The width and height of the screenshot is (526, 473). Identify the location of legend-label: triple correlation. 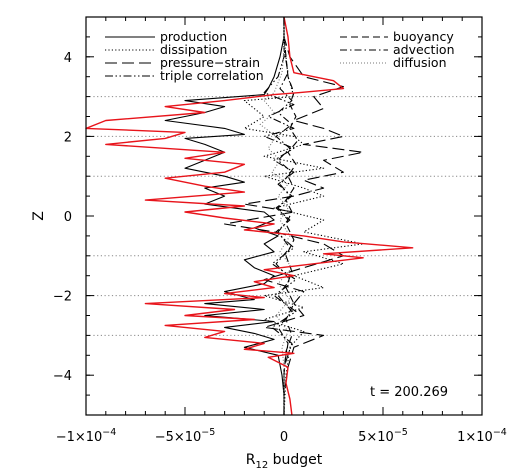
(212, 75).